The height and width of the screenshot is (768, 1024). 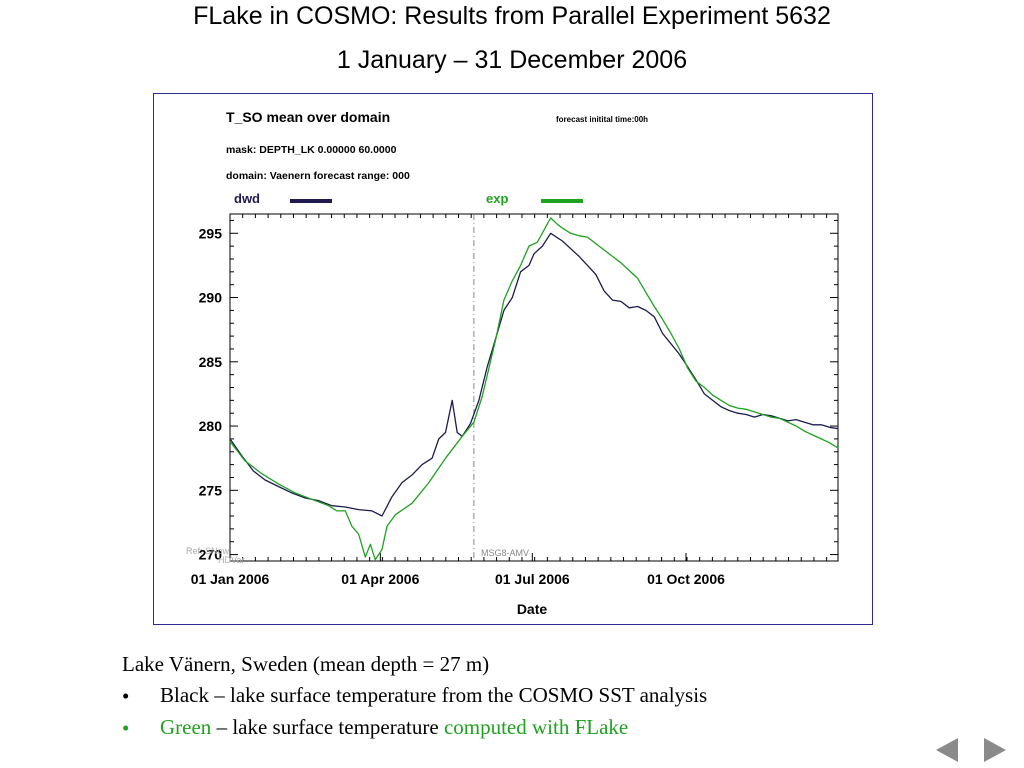 I want to click on x-tick-label: 01 Jan 2006, so click(x=230, y=579).